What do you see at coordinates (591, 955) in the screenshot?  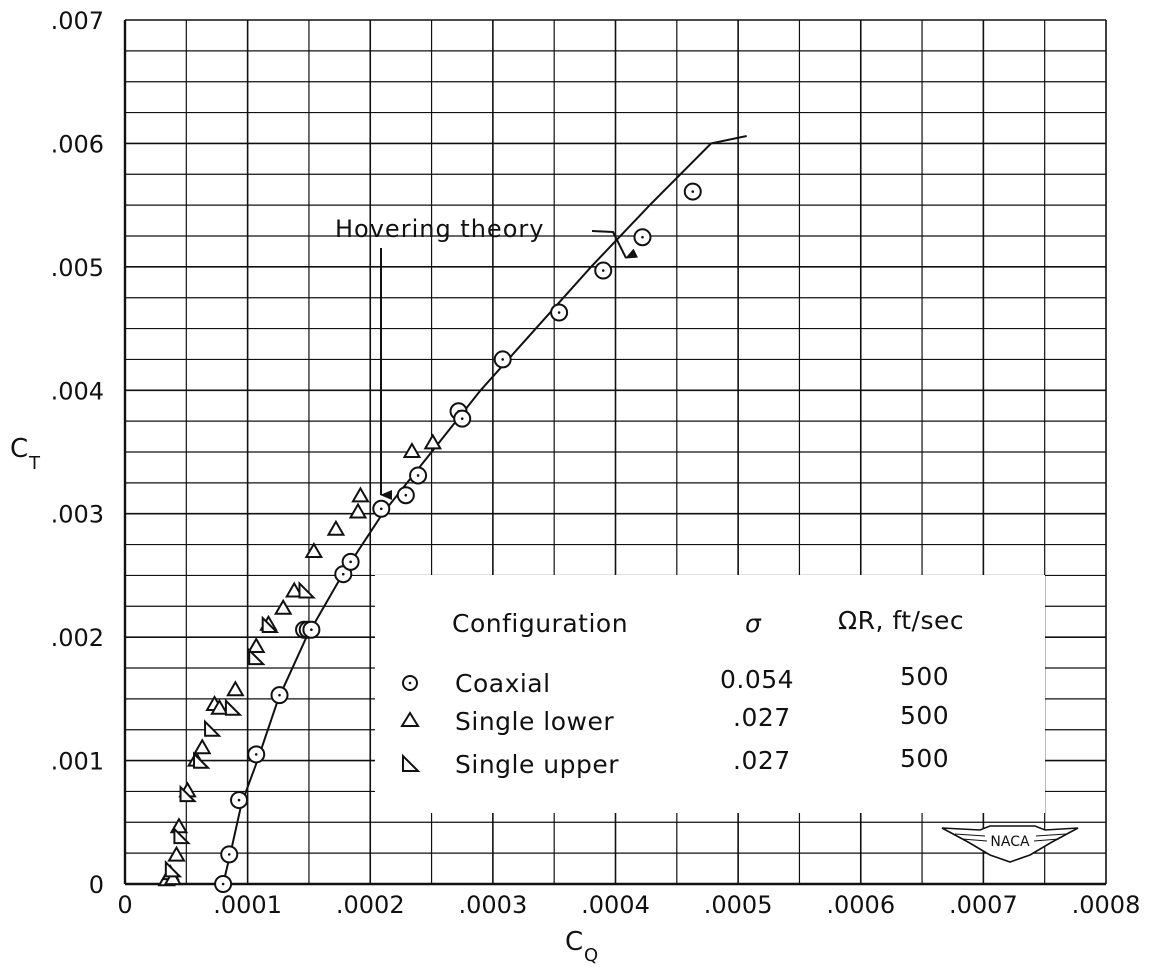 I see `x-axis-label-subscript: Q` at bounding box center [591, 955].